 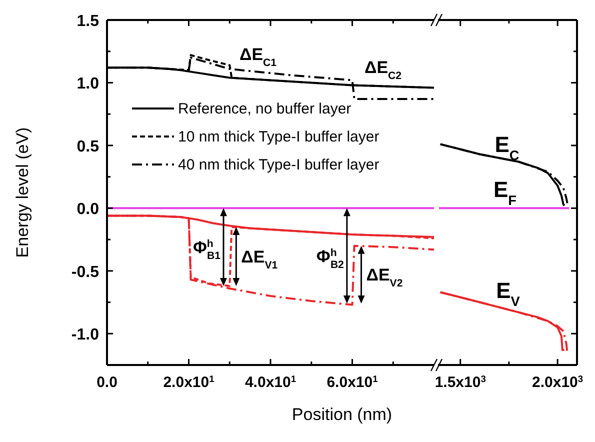 I want to click on y-tick-label: -0.5, so click(x=85, y=272).